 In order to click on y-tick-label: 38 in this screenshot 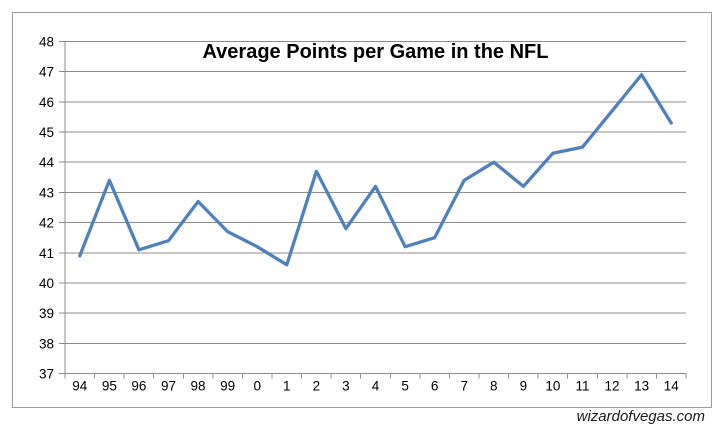, I will do `click(46, 343)`.